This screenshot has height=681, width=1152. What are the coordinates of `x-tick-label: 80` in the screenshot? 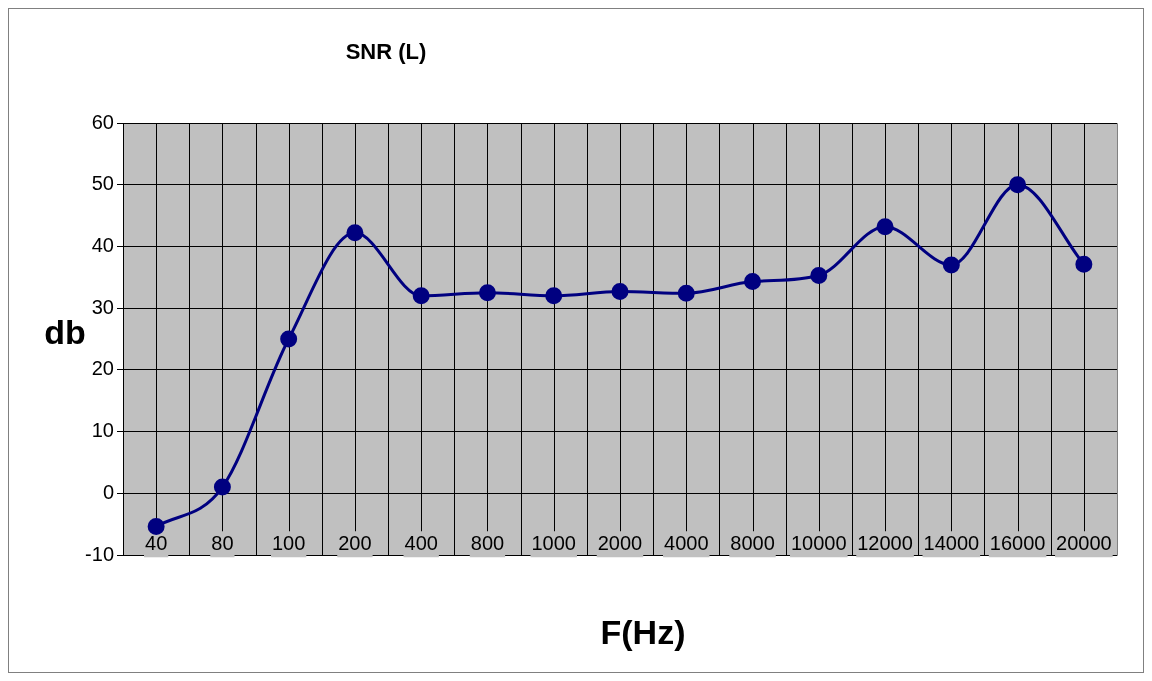 It's located at (222, 542).